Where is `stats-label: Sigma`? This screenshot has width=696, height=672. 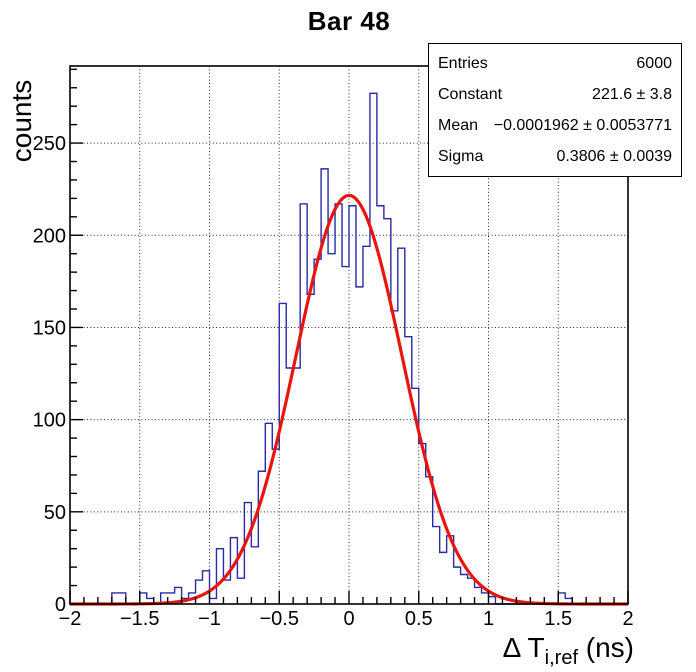 stats-label: Sigma is located at coordinates (461, 156).